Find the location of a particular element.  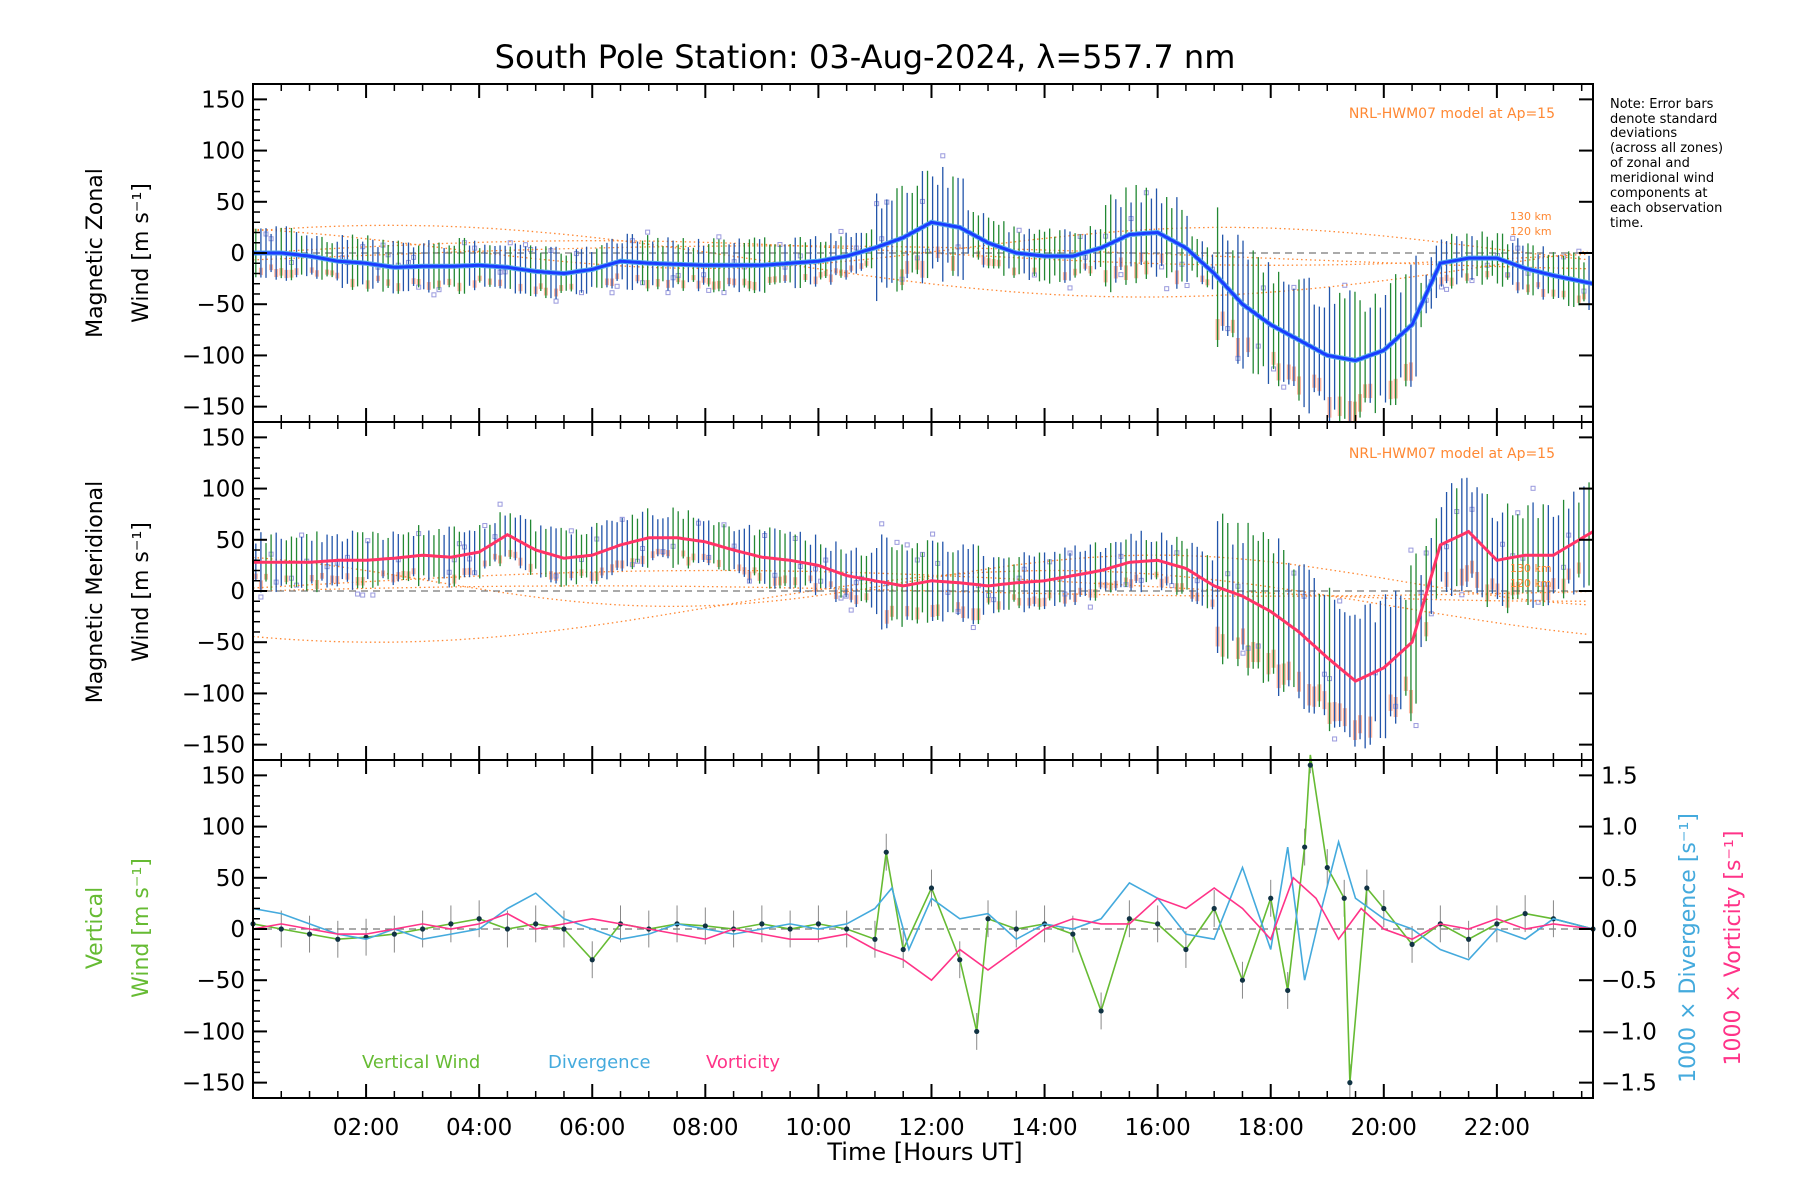

x-tick-label: 08:00 is located at coordinates (705, 1128).